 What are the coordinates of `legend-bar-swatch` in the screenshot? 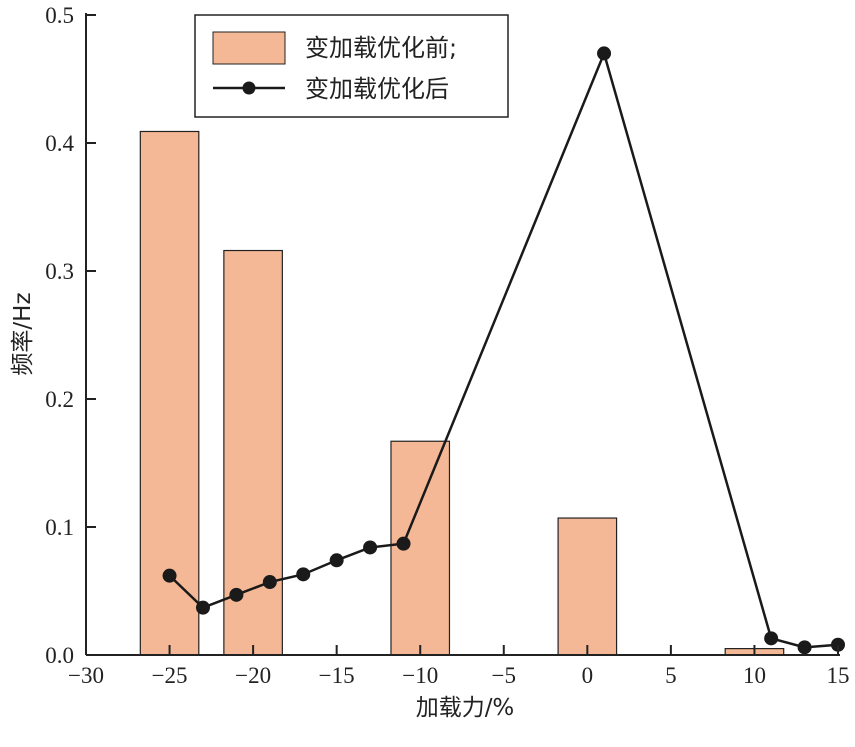 It's located at (249, 48).